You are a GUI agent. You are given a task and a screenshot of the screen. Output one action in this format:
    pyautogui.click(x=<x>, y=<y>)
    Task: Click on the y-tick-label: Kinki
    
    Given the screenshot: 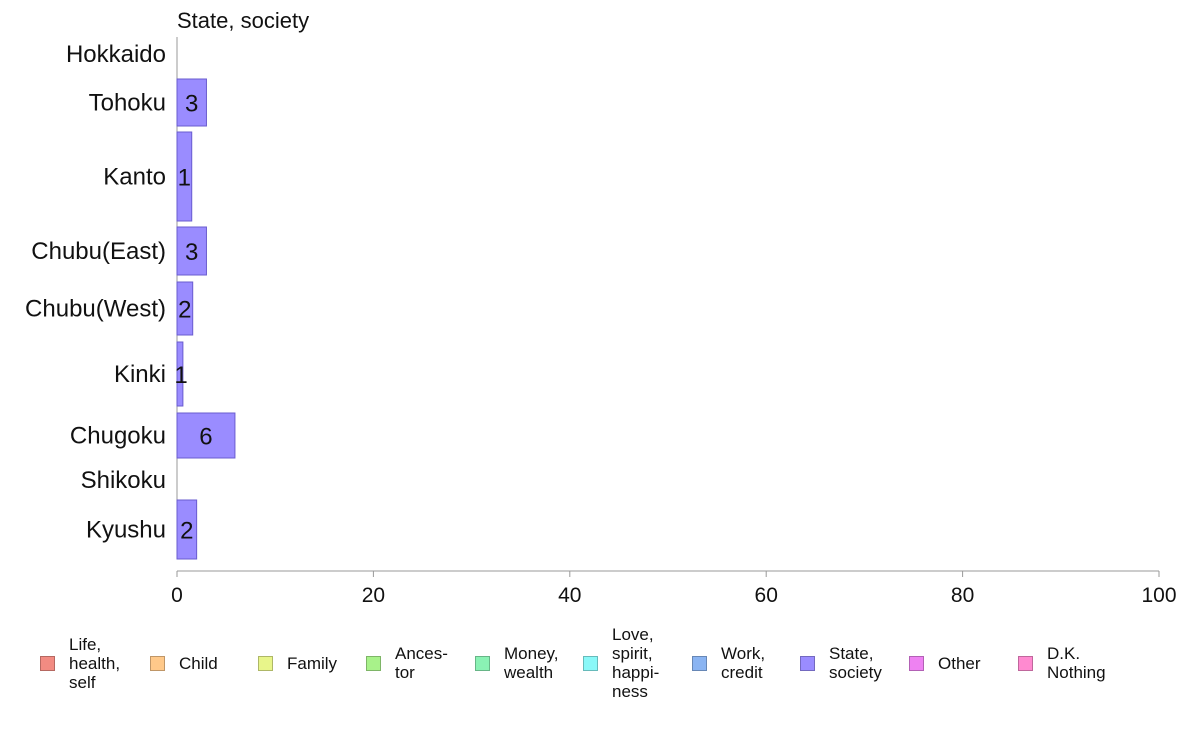 What is the action you would take?
    pyautogui.click(x=140, y=374)
    